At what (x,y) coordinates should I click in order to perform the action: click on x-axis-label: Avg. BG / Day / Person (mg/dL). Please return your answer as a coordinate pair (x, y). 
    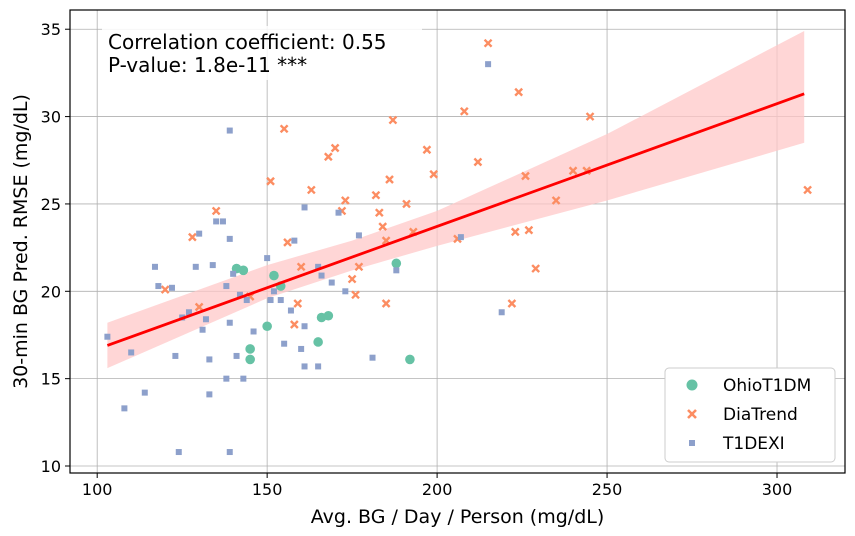
    Looking at the image, I should click on (458, 517).